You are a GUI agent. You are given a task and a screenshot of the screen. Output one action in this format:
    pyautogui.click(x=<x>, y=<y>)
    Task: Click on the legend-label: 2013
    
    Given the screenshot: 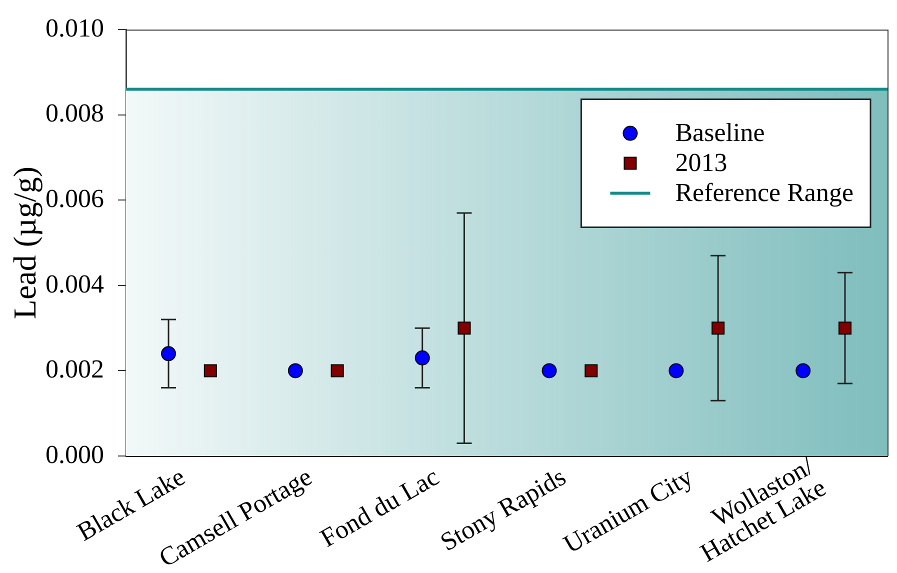 What is the action you would take?
    pyautogui.click(x=701, y=163)
    